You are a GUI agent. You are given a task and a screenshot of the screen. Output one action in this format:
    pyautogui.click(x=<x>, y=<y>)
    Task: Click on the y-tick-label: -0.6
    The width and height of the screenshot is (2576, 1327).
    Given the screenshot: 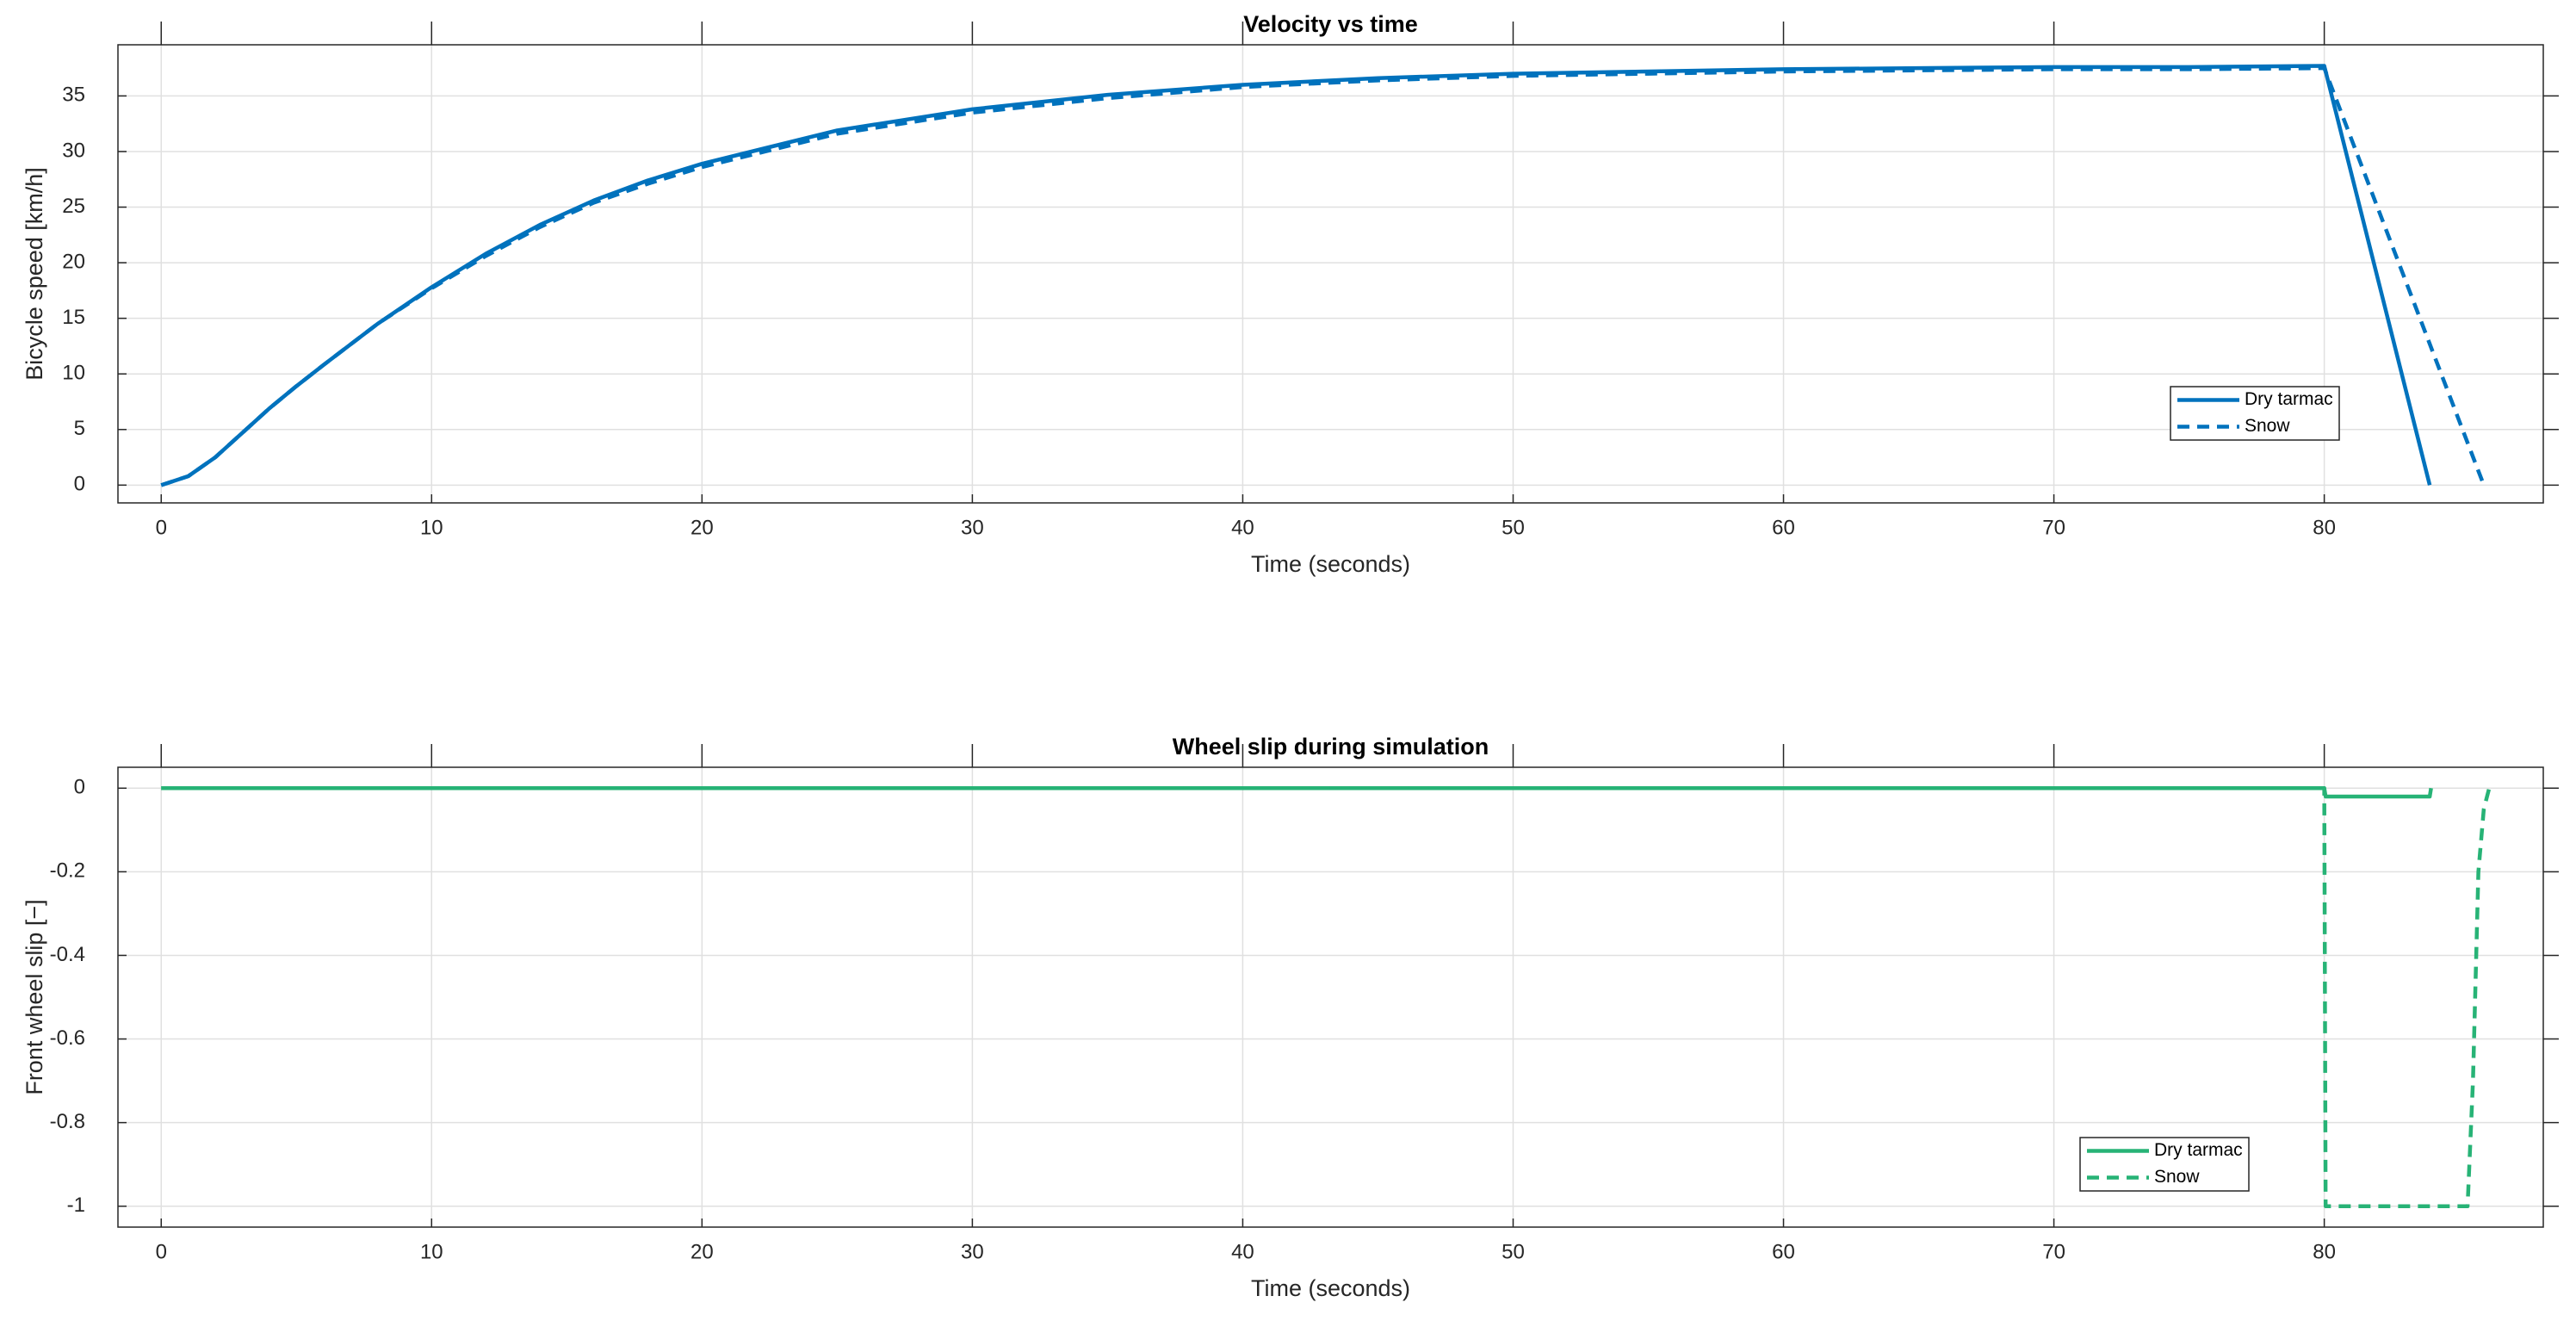 What is the action you would take?
    pyautogui.click(x=67, y=1038)
    